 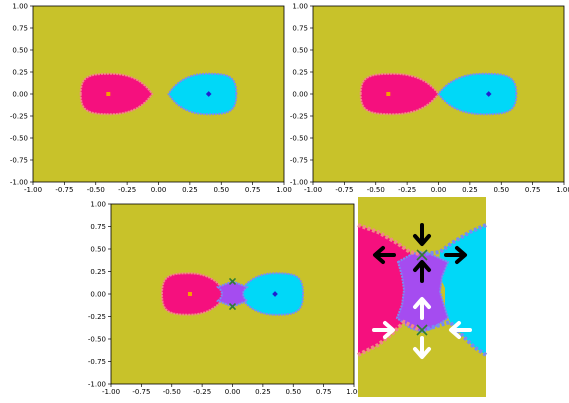 What do you see at coordinates (422, 347) in the screenshot?
I see `white-arrow-down` at bounding box center [422, 347].